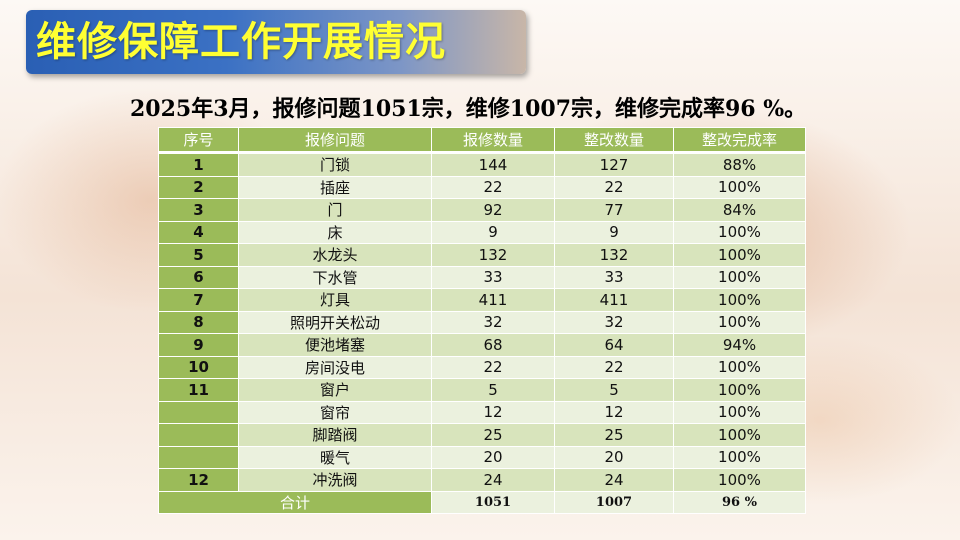  What do you see at coordinates (198, 322) in the screenshot?
I see `row-no: 8` at bounding box center [198, 322].